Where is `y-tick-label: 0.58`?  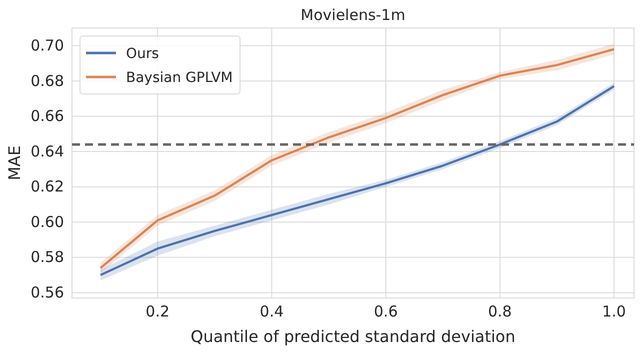
y-tick-label: 0.58 is located at coordinates (47, 257).